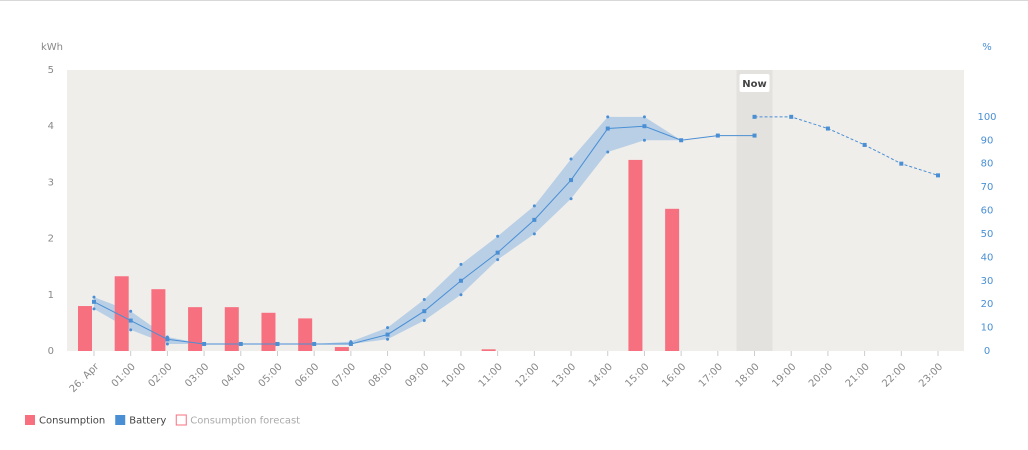  Describe the element at coordinates (748, 375) in the screenshot. I see `x-tick-label: 18:00` at that location.